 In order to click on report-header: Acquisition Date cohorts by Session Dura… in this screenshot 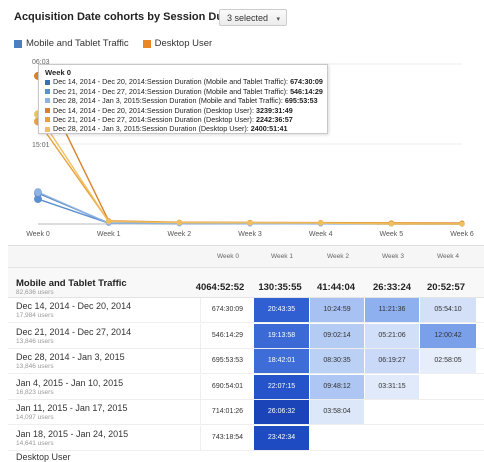, I will do `click(244, 19)`.